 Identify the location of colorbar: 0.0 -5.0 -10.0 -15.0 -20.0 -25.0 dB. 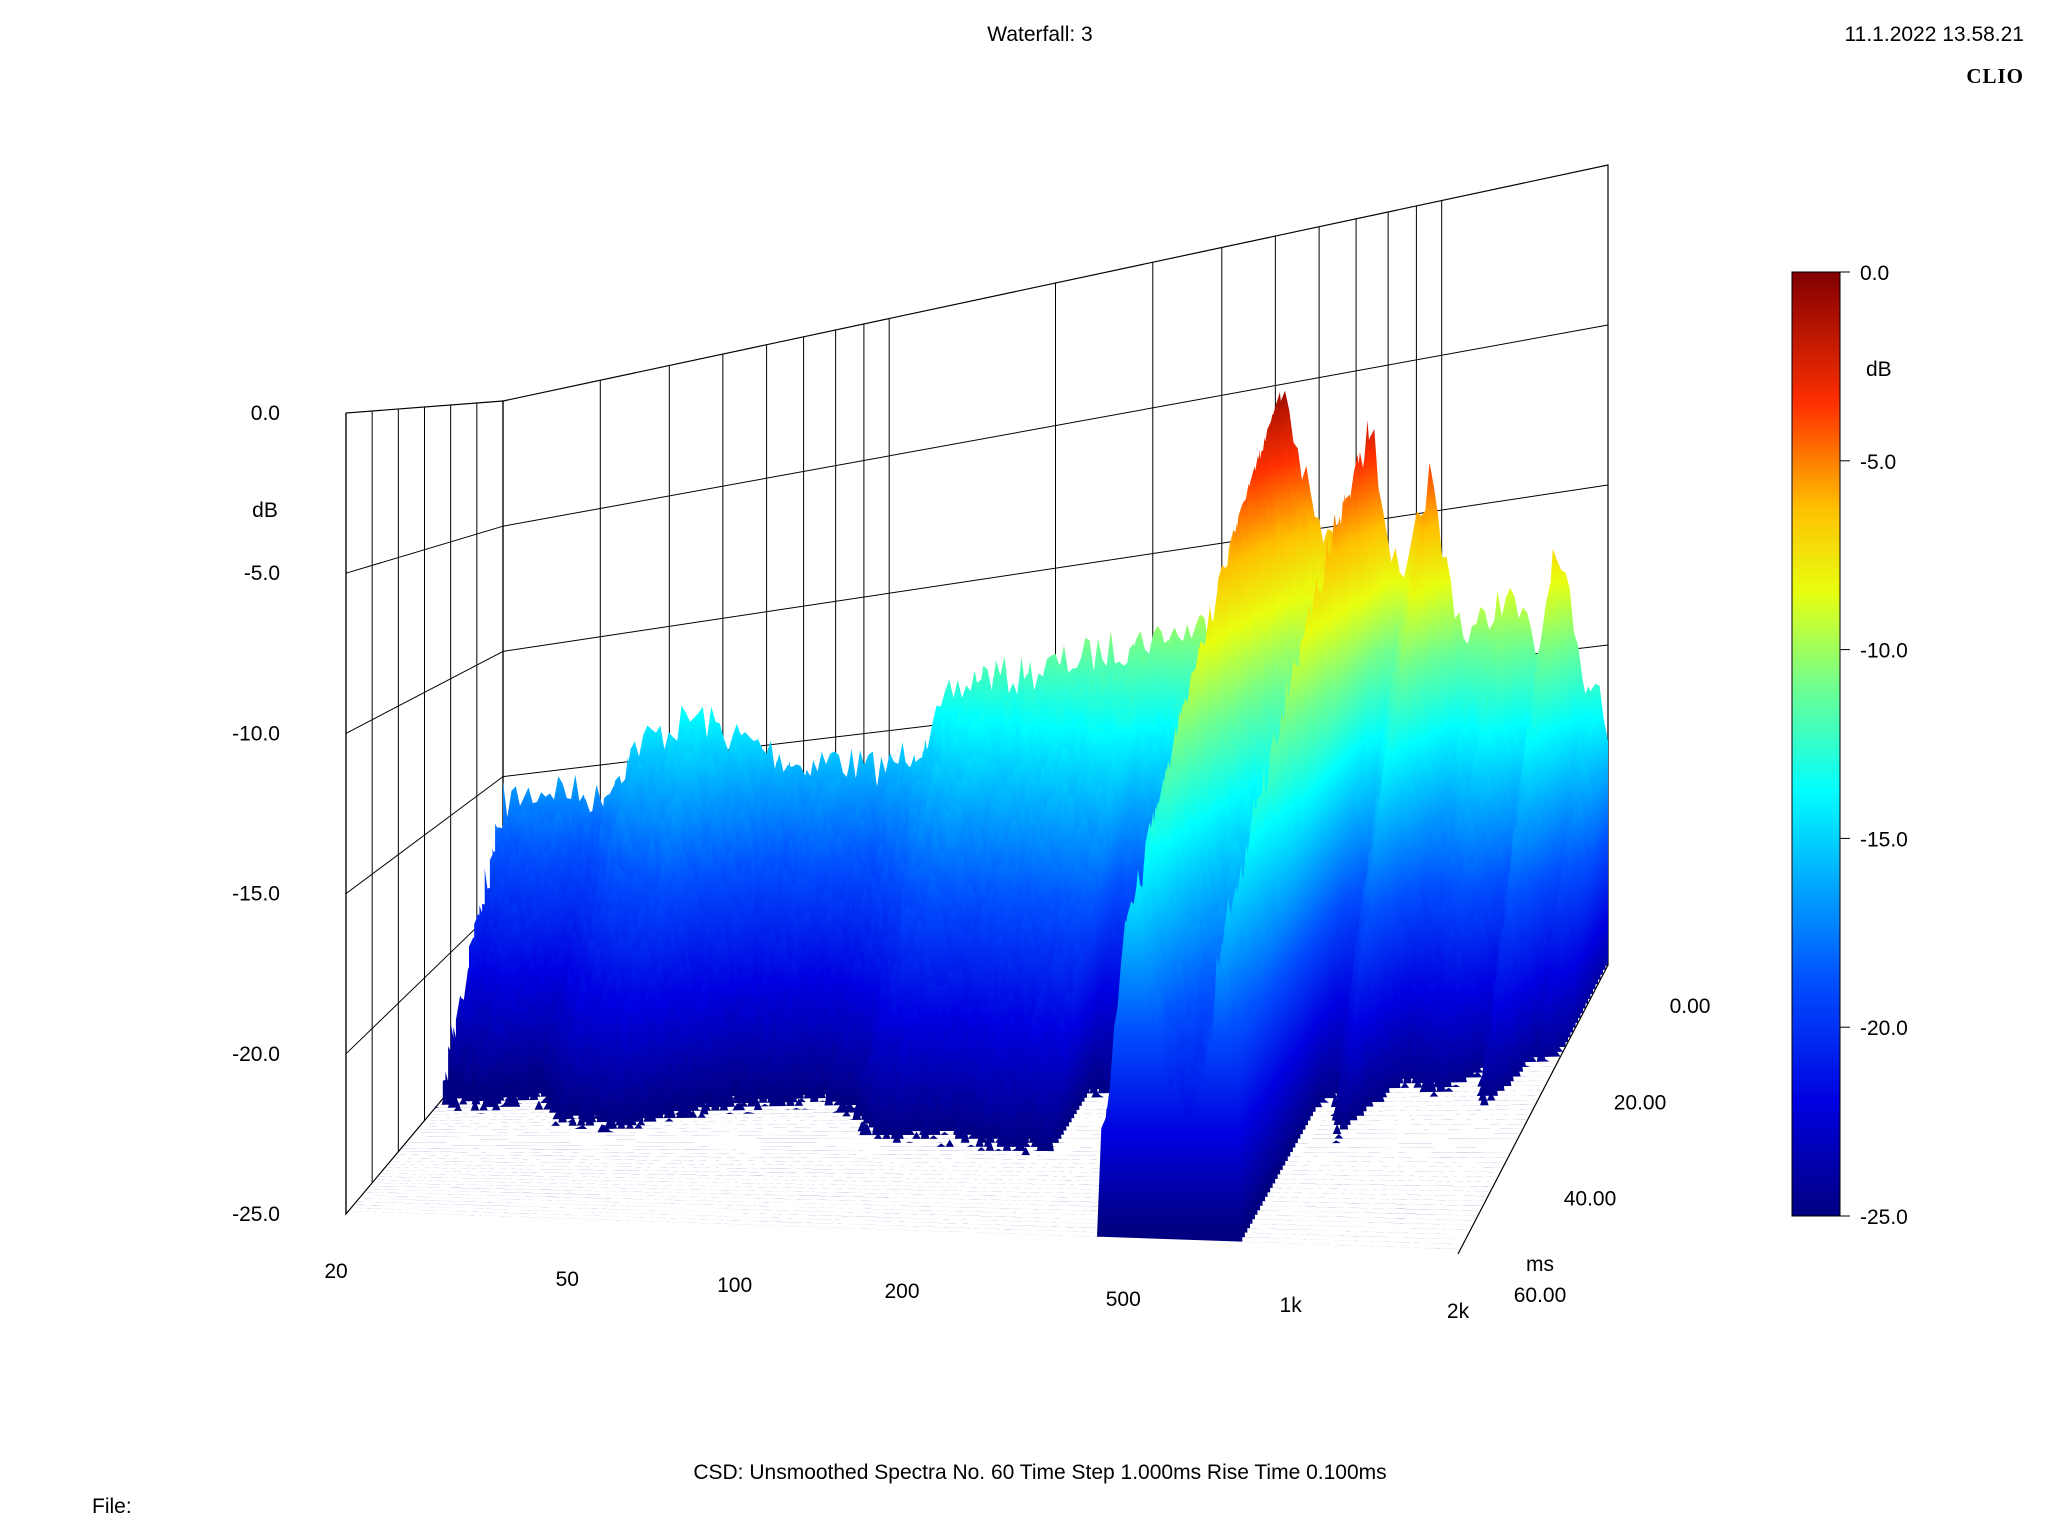
(1849, 745).